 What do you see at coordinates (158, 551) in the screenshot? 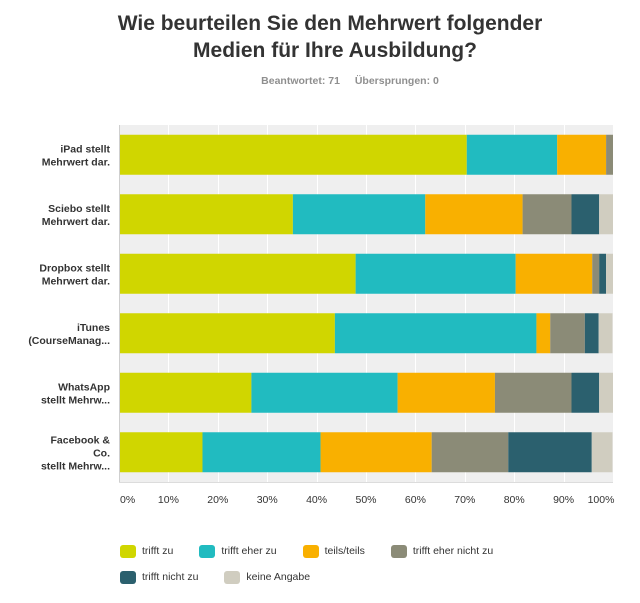
I see `legend-label: trifft zu` at bounding box center [158, 551].